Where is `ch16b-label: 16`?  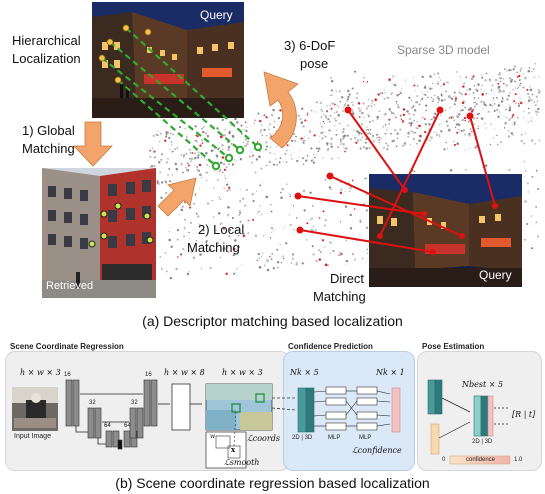 ch16b-label: 16 is located at coordinates (148, 375).